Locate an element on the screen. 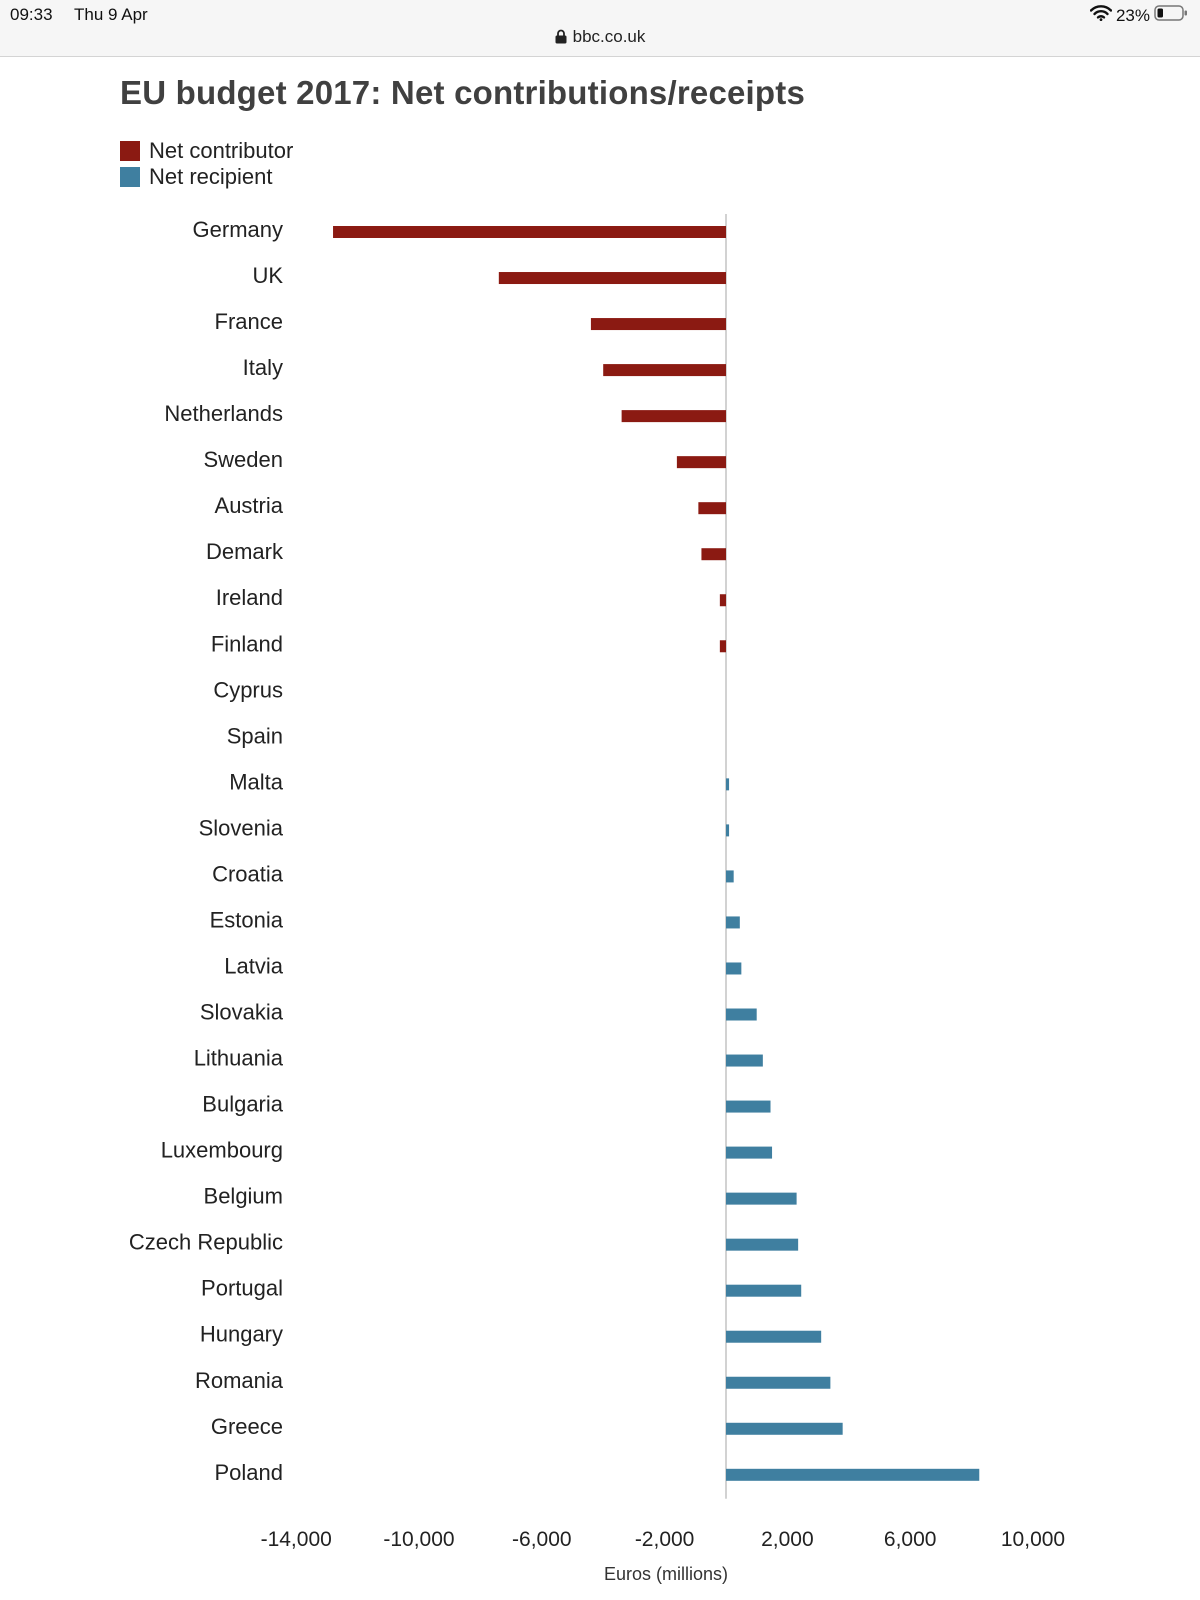 This screenshot has width=1200, height=1600. bar-poland is located at coordinates (853, 1474).